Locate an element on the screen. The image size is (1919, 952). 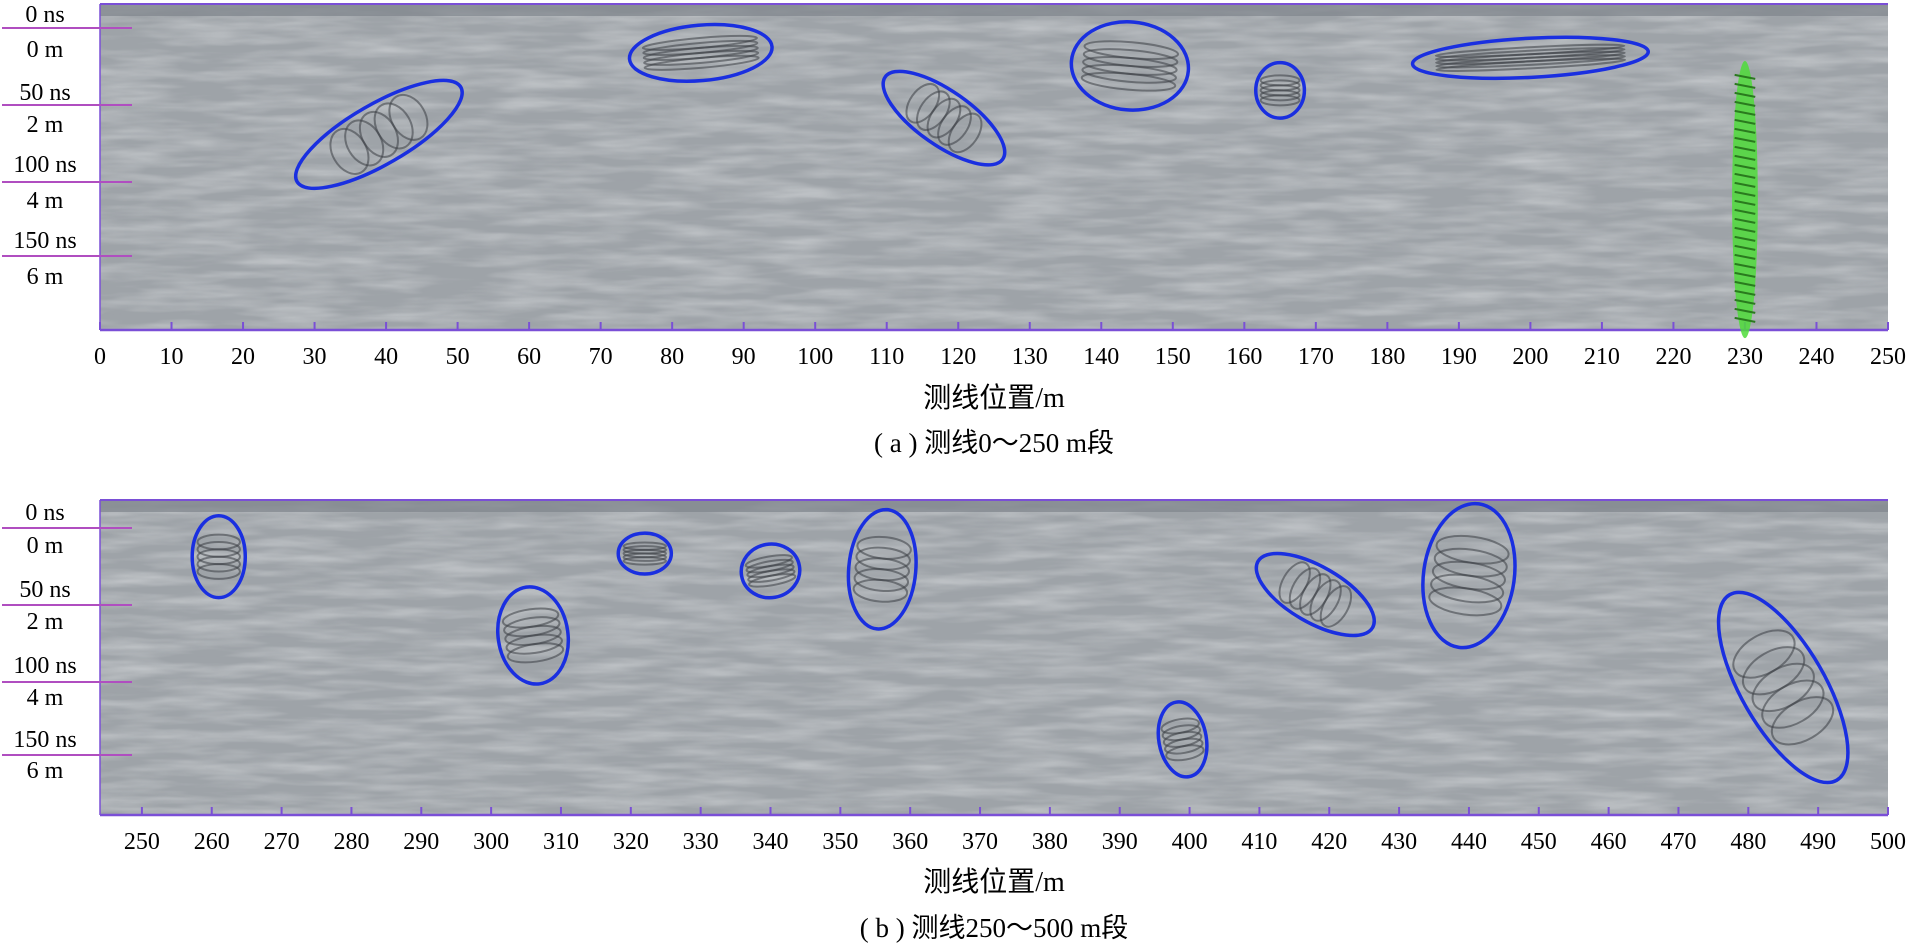
x-tick-label: 390 is located at coordinates (1120, 842).